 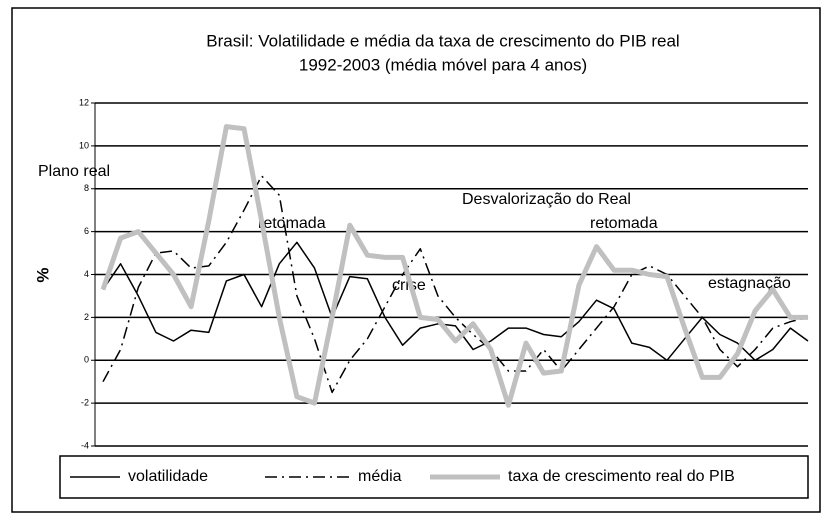 What do you see at coordinates (84, 102) in the screenshot?
I see `y-tick-label: 12` at bounding box center [84, 102].